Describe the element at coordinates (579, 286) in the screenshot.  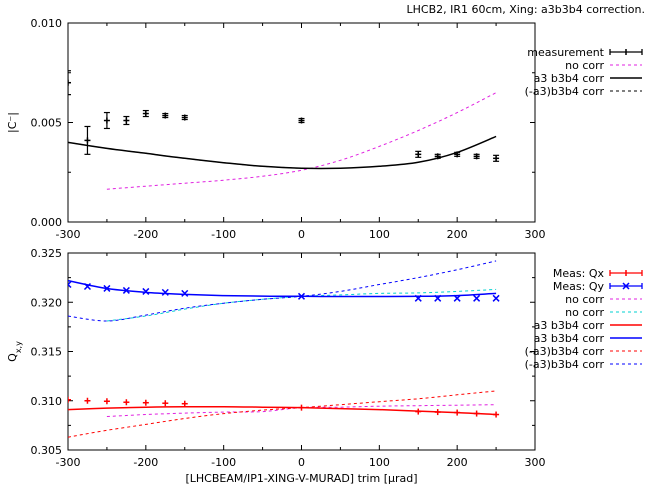
I see `legend-label: Meas: Qy` at that location.